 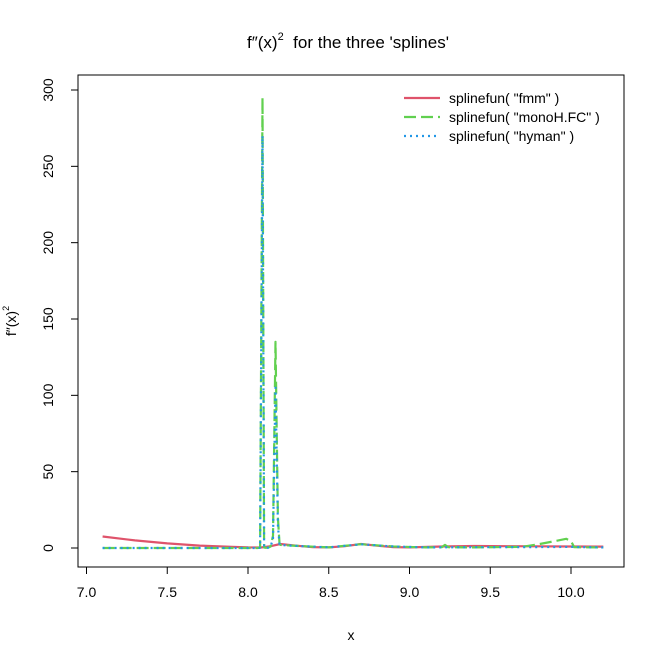 What do you see at coordinates (410, 592) in the screenshot?
I see `x-tick-label: 9.0` at bounding box center [410, 592].